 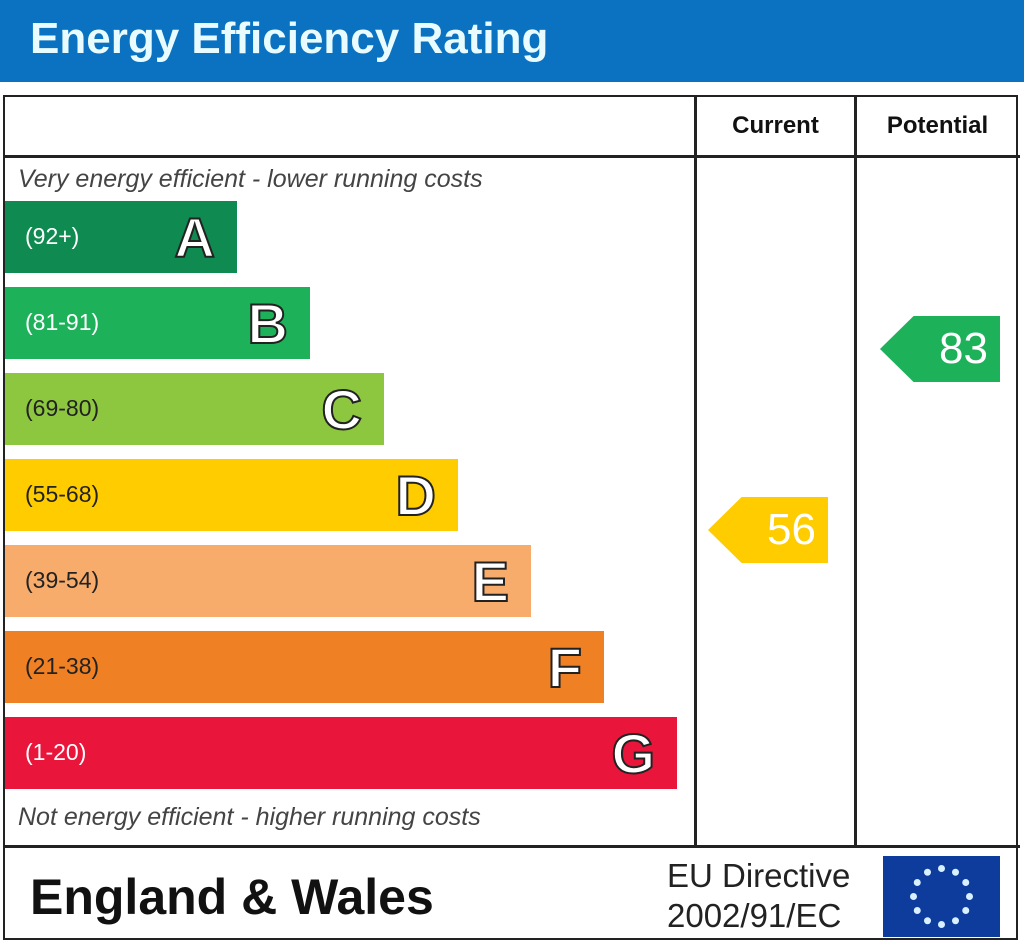 What do you see at coordinates (941, 896) in the screenshot?
I see `eu-flag-icon` at bounding box center [941, 896].